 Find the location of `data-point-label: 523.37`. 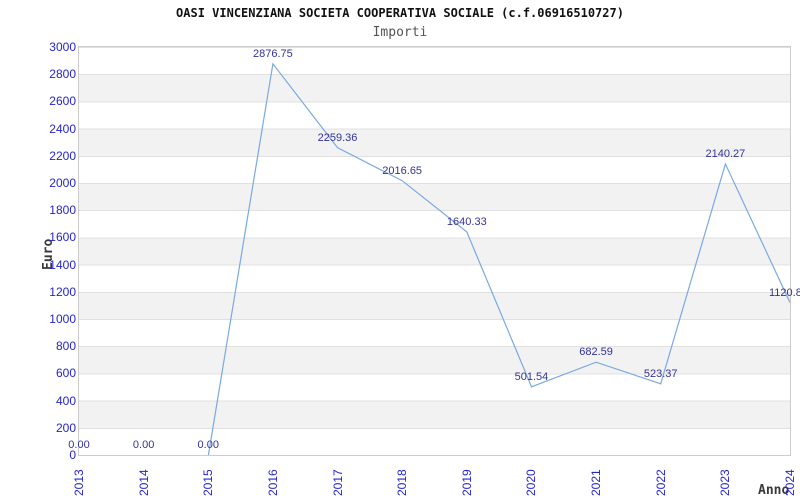

data-point-label: 523.37 is located at coordinates (660, 373).